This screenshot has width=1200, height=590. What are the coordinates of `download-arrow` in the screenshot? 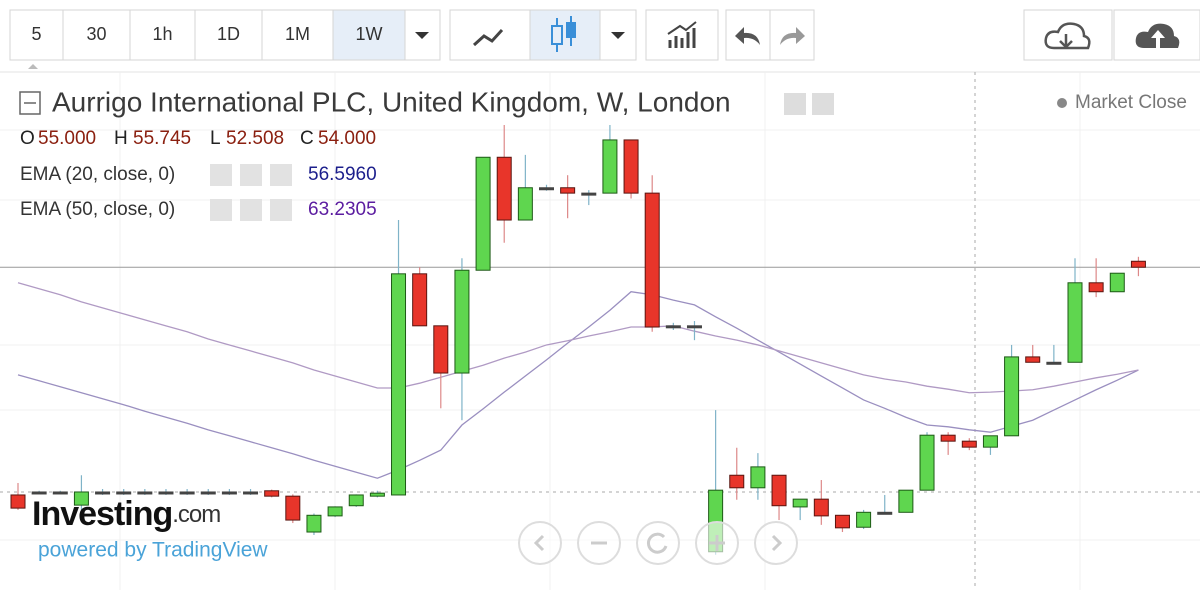 It's located at (1066, 41).